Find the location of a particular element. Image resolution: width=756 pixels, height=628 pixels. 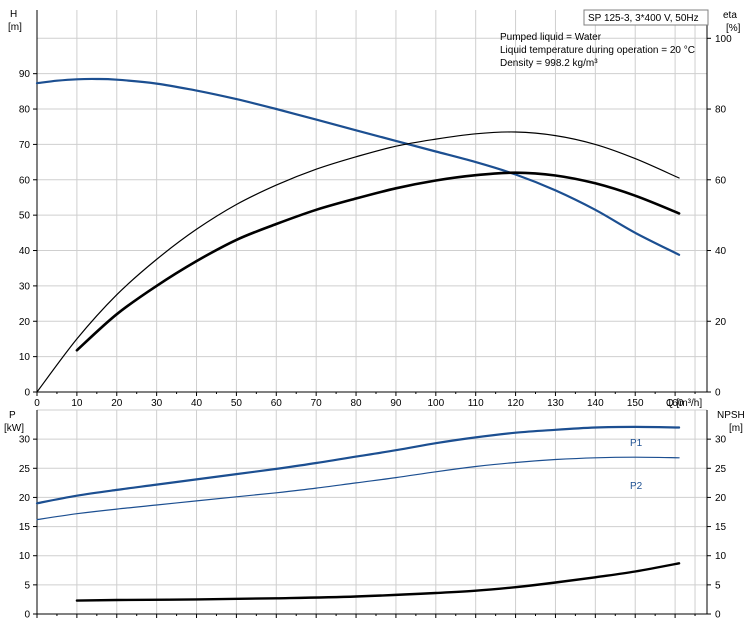

p2-series-label: P2 is located at coordinates (636, 486).